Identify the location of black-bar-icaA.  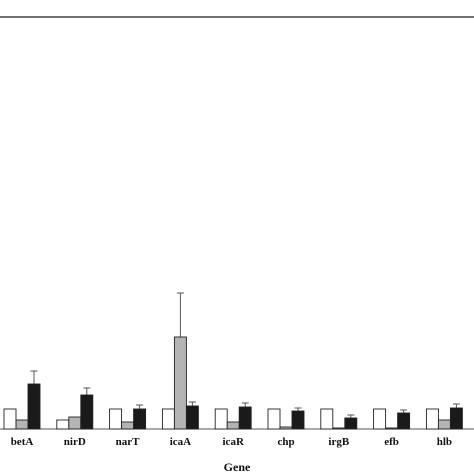
(192, 417).